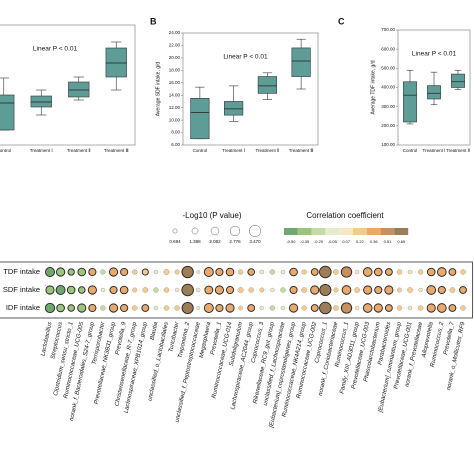 This screenshot has width=474, height=474. Describe the element at coordinates (345, 215) in the screenshot. I see `color-legend-title: Correlation coefficient` at that location.